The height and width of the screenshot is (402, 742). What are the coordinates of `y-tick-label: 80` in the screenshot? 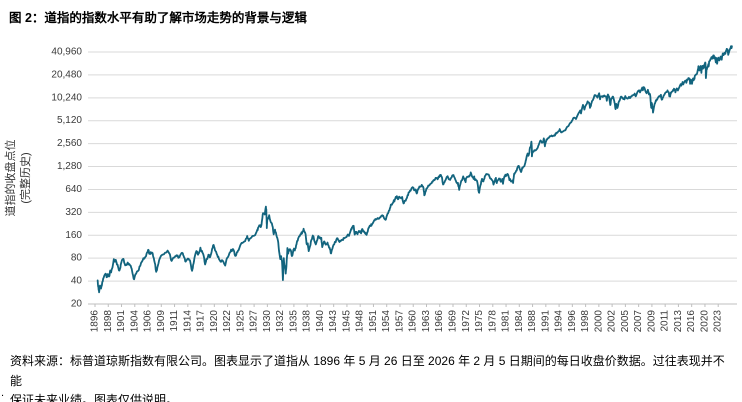 It's located at (77, 258).